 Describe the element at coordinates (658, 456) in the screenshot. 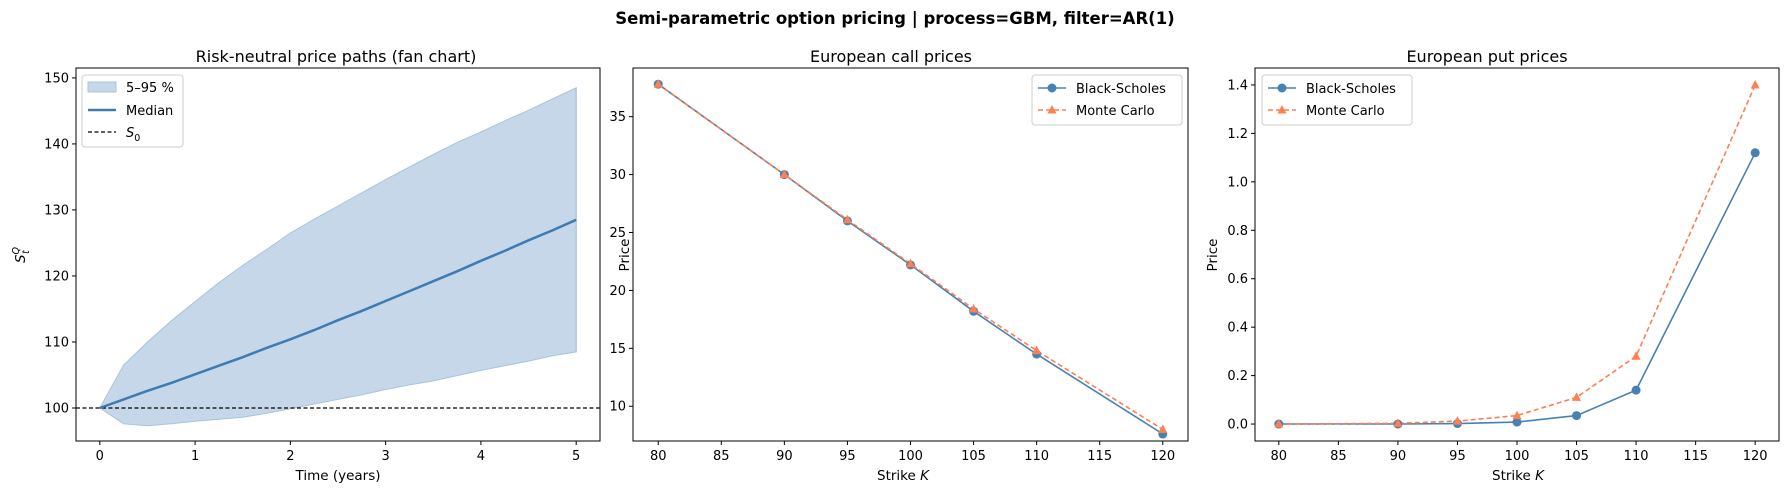

I see `call-xtick-label: 80` at that location.